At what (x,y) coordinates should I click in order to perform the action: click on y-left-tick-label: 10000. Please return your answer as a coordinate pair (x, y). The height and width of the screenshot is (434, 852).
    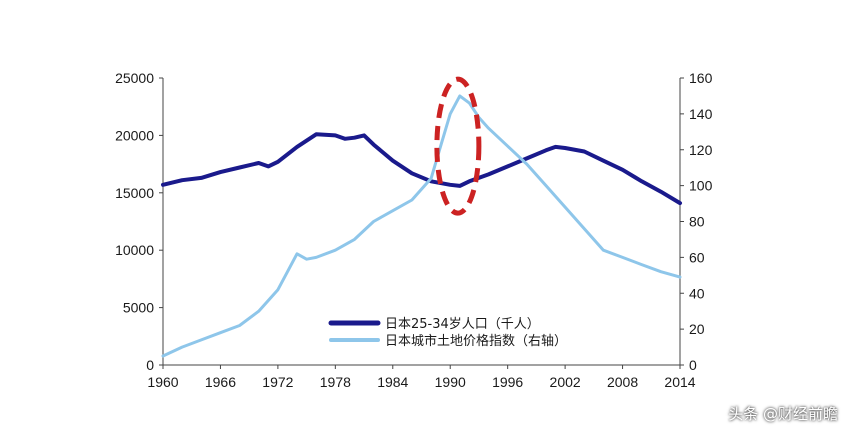
    Looking at the image, I should click on (134, 250).